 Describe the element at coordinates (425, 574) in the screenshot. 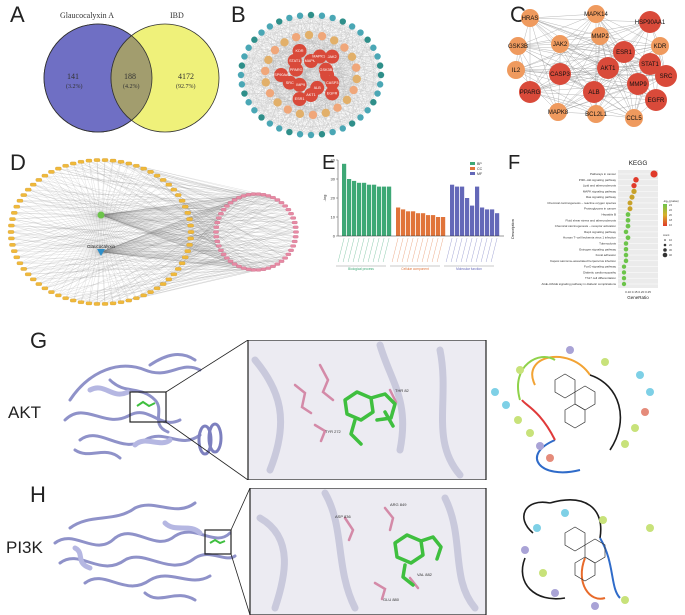

I see `pi3k-residue-3: VAL 882` at that location.